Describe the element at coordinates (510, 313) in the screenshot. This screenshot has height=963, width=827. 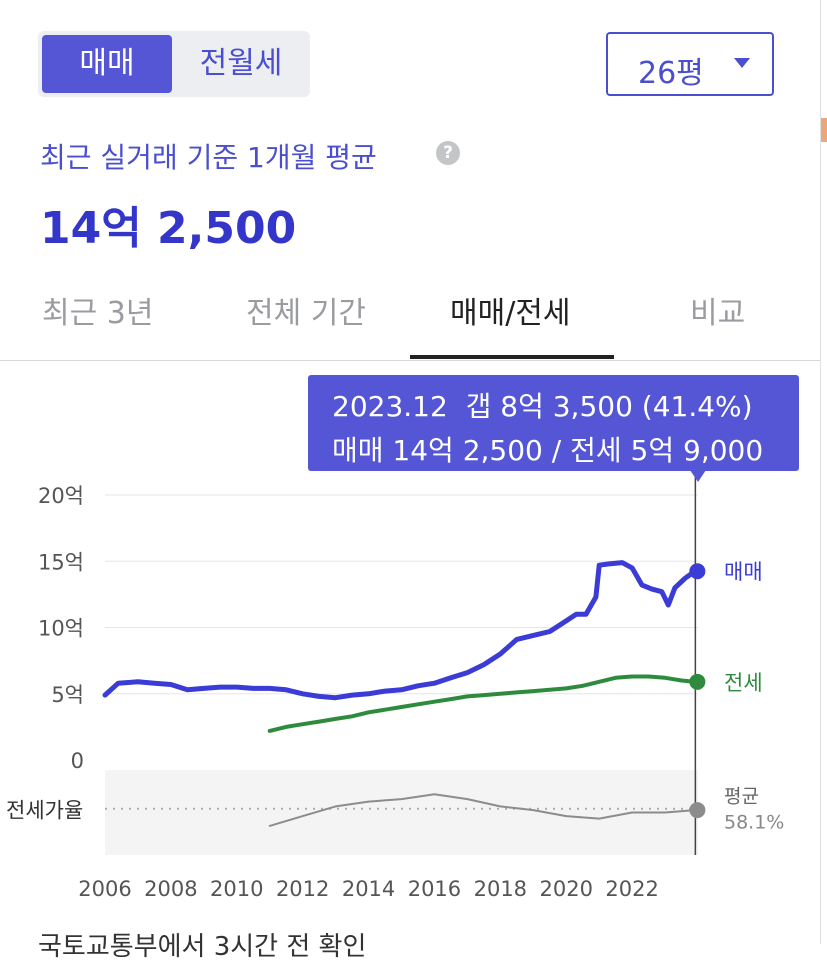
I see `tab-sale-jeonse: 매매/전세` at that location.